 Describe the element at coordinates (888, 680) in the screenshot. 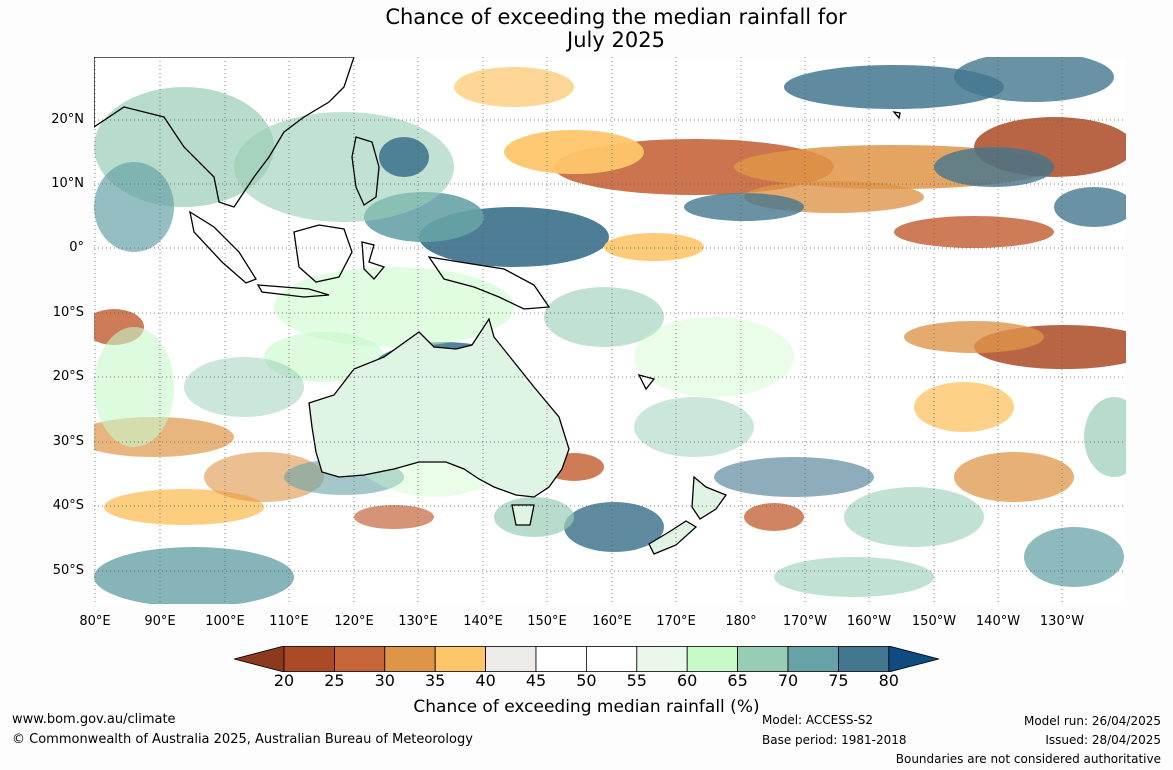

I see `colorbar-tick-label: 80` at that location.